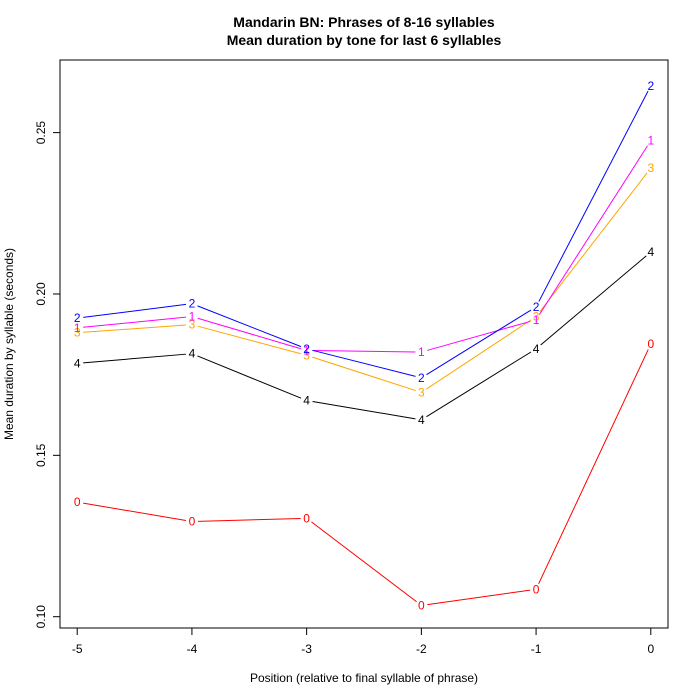  What do you see at coordinates (9, 344) in the screenshot?
I see `y-axis-label: Mean duration by syllable (seconds)` at bounding box center [9, 344].